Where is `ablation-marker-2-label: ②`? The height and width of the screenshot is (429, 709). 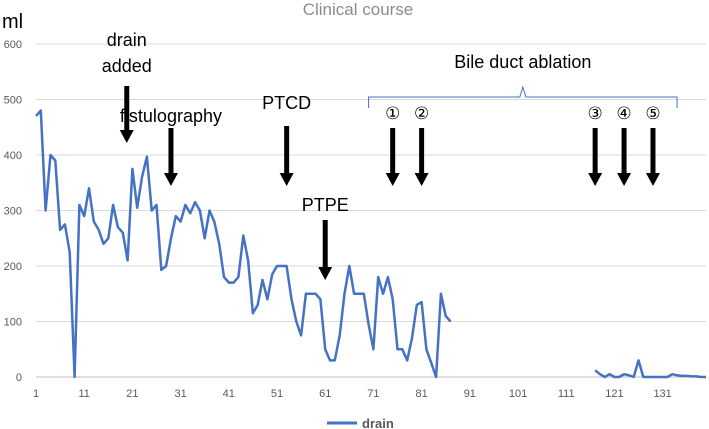
ablation-marker-2-label: ② is located at coordinates (421, 113).